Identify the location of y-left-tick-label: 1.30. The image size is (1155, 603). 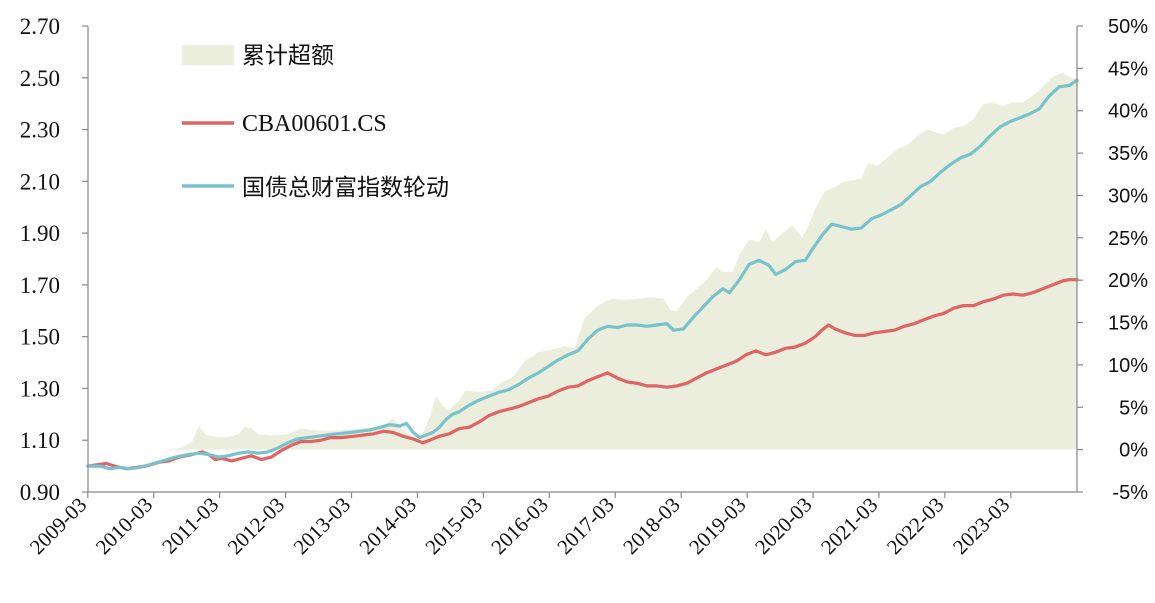
(40, 388).